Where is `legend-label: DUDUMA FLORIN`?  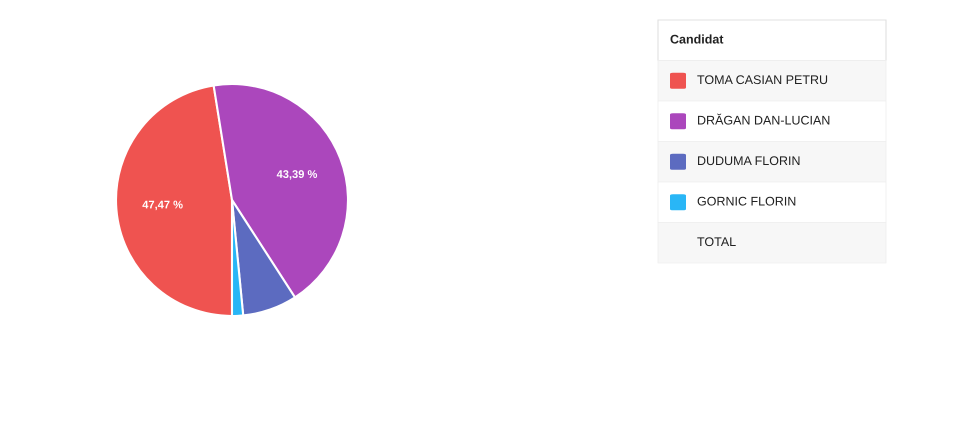 legend-label: DUDUMA FLORIN is located at coordinates (749, 161).